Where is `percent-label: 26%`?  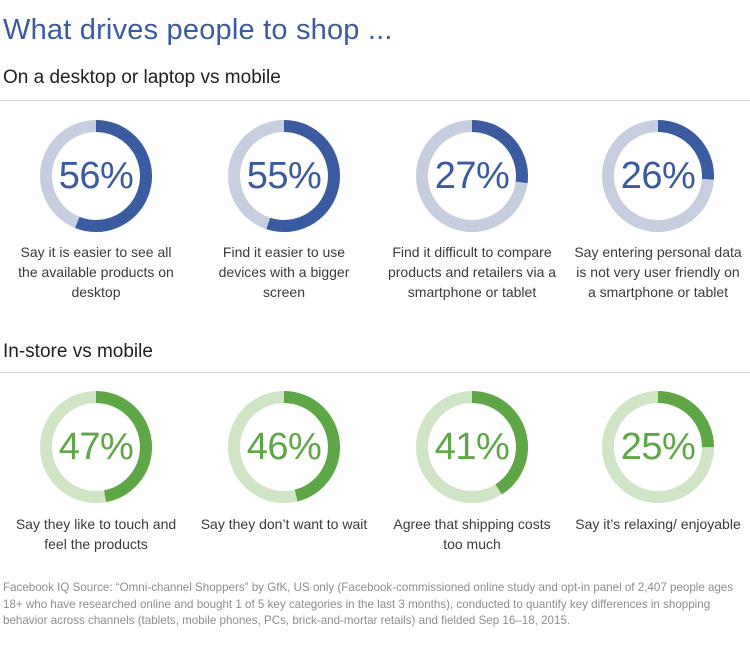
percent-label: 26% is located at coordinates (658, 176).